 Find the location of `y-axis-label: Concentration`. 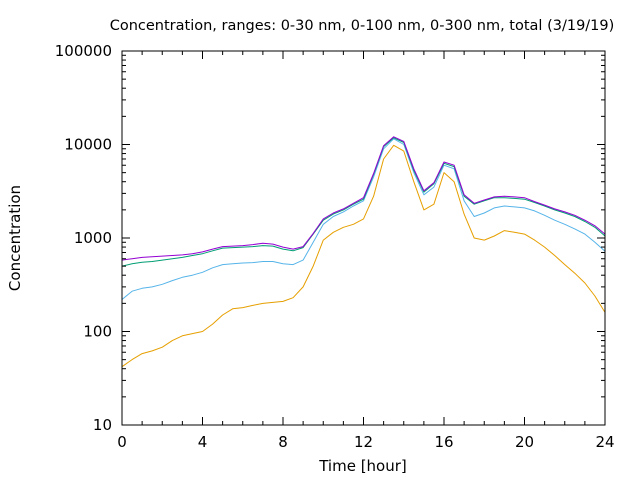

y-axis-label: Concentration is located at coordinates (15, 238).